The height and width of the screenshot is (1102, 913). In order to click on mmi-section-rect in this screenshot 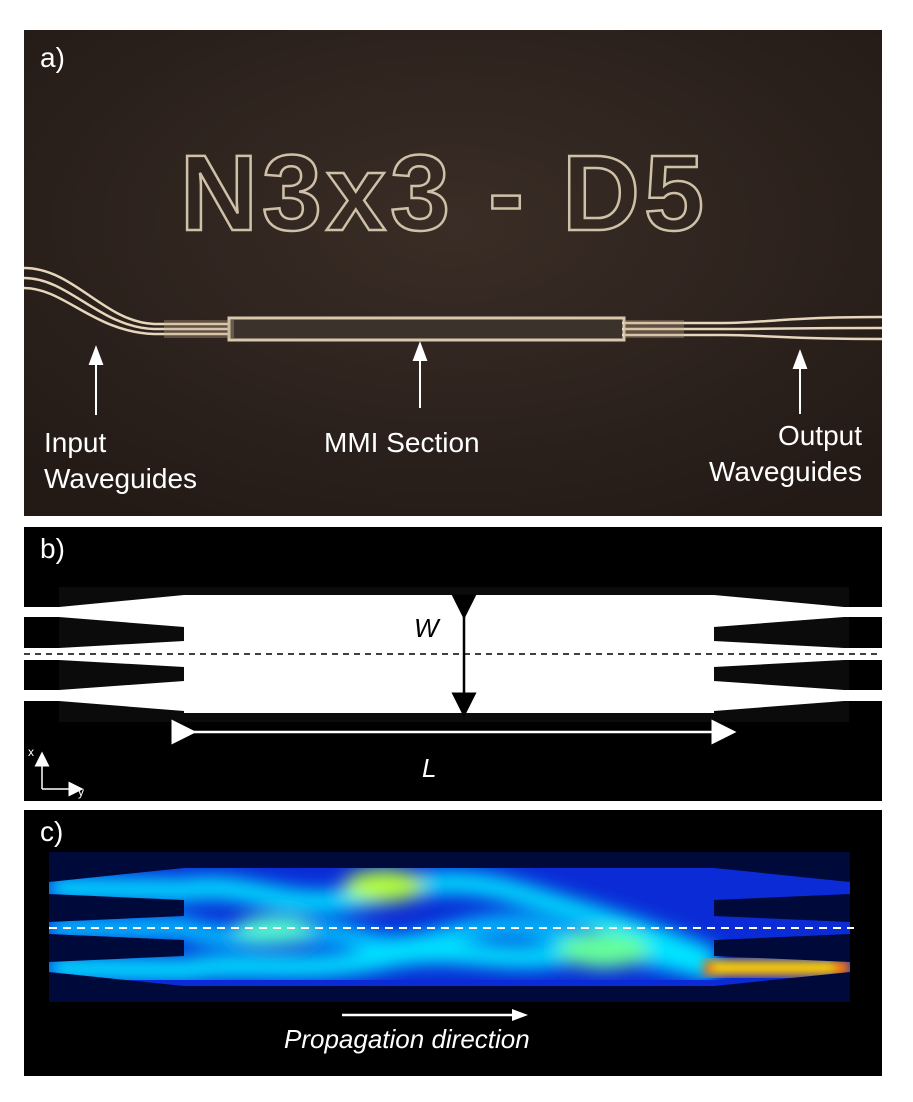, I will do `click(426, 329)`.